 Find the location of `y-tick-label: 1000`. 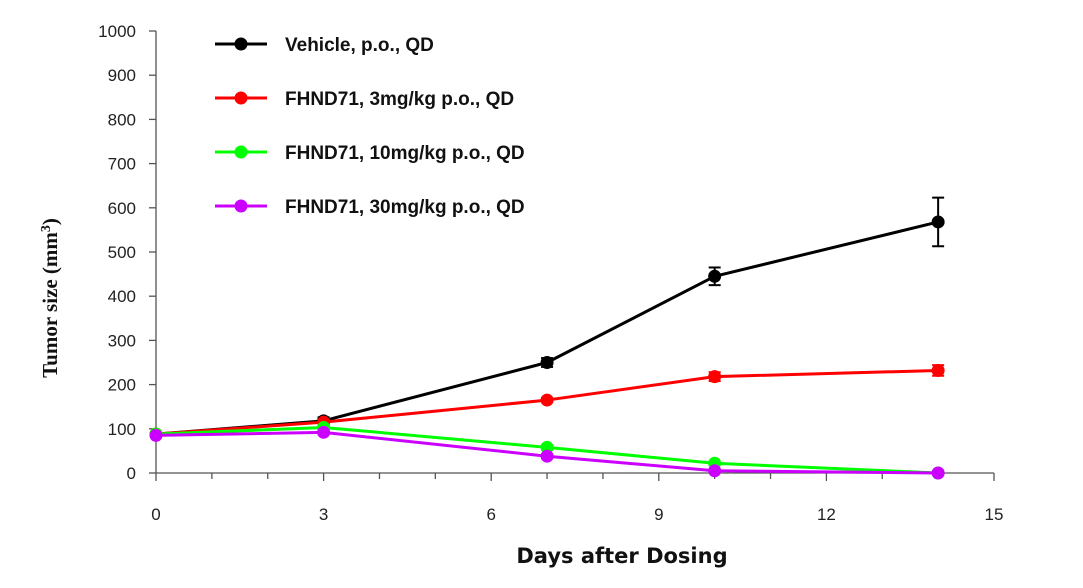

y-tick-label: 1000 is located at coordinates (117, 31).